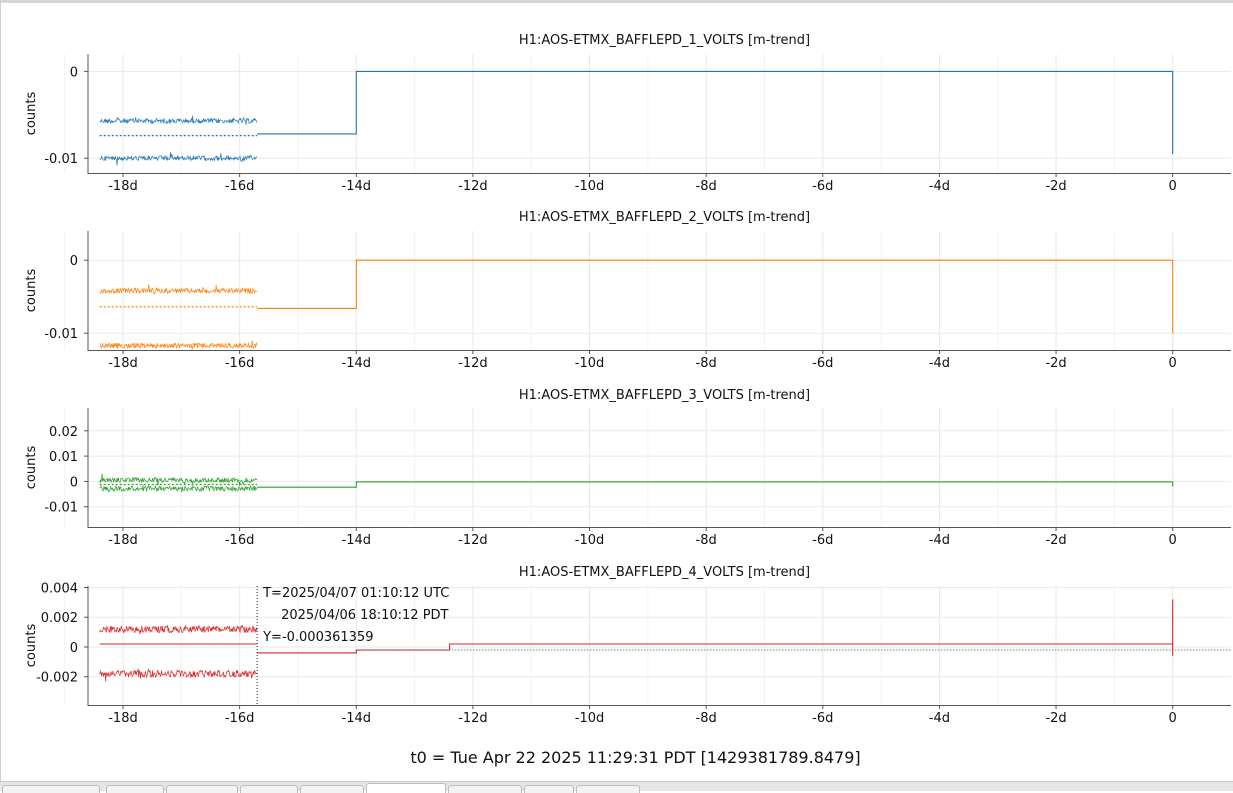 Image resolution: width=1233 pixels, height=793 pixels. I want to click on chart-title: H1:AOS-ETMX_BAFFLEPD_3_VOLTS [m-trend], so click(664, 395).